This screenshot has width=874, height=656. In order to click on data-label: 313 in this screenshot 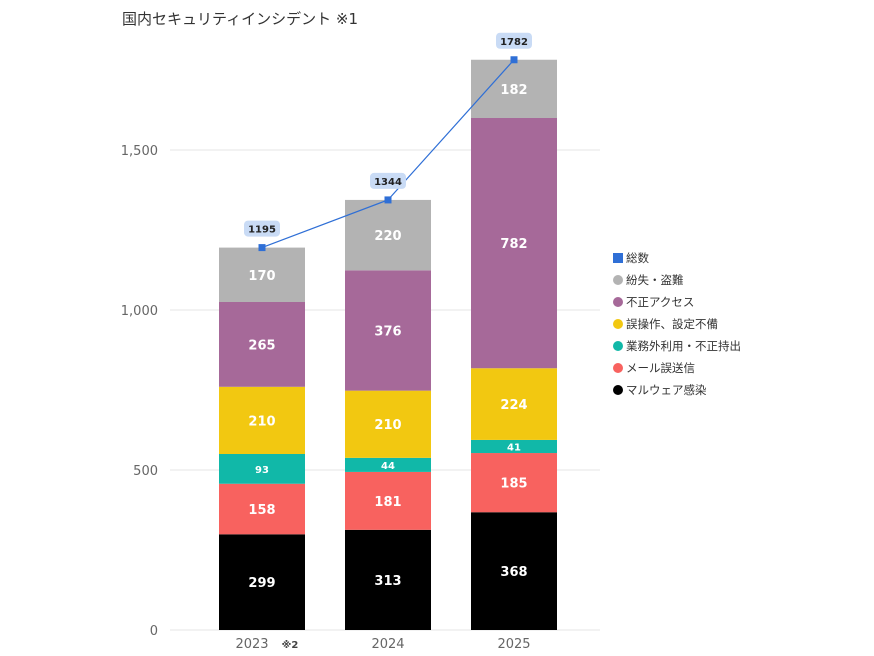, I will do `click(387, 581)`.